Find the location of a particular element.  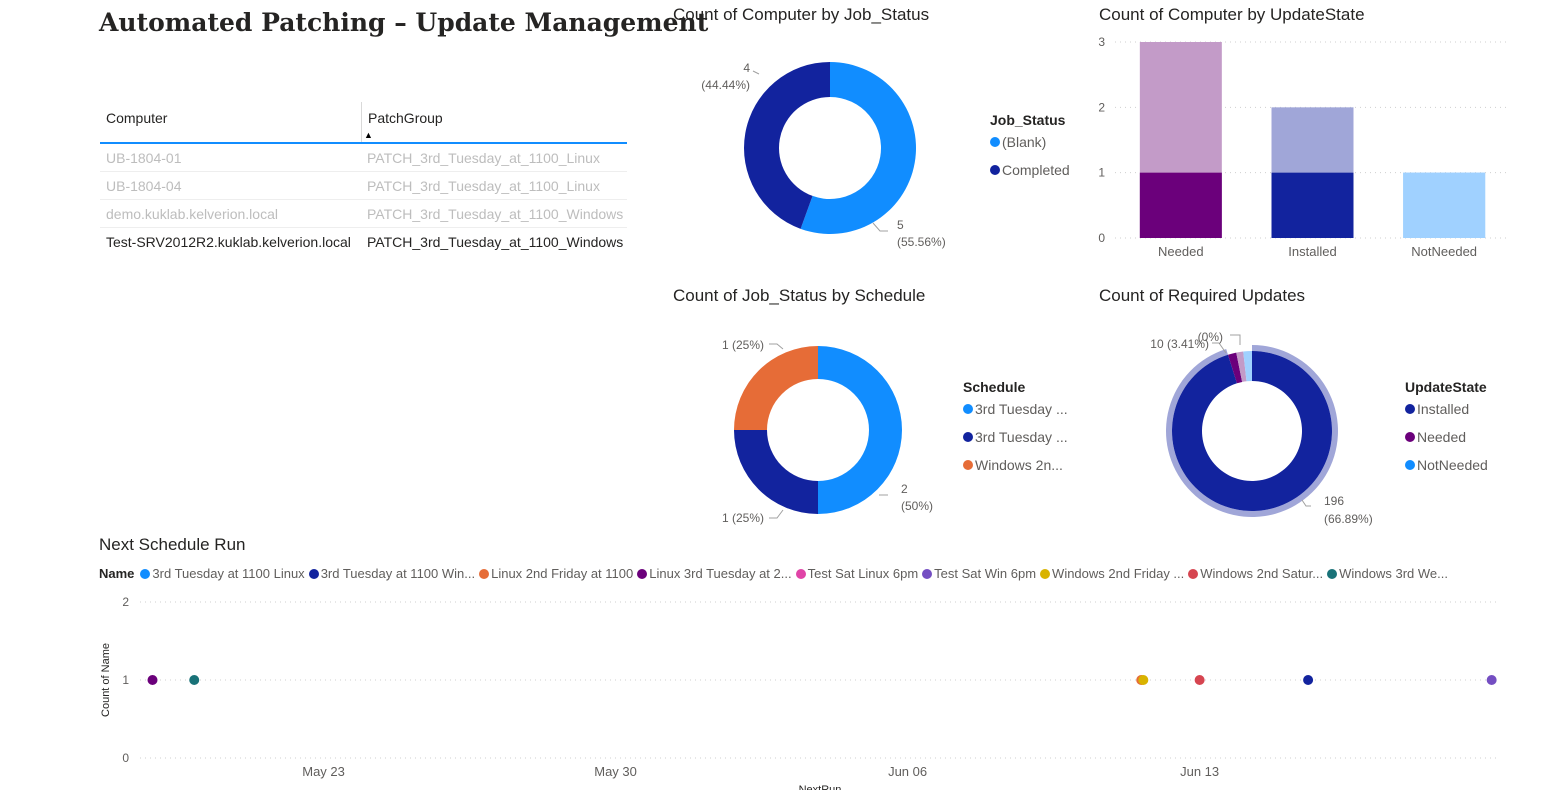

x-tick-label: NotNeeded is located at coordinates (1444, 251).